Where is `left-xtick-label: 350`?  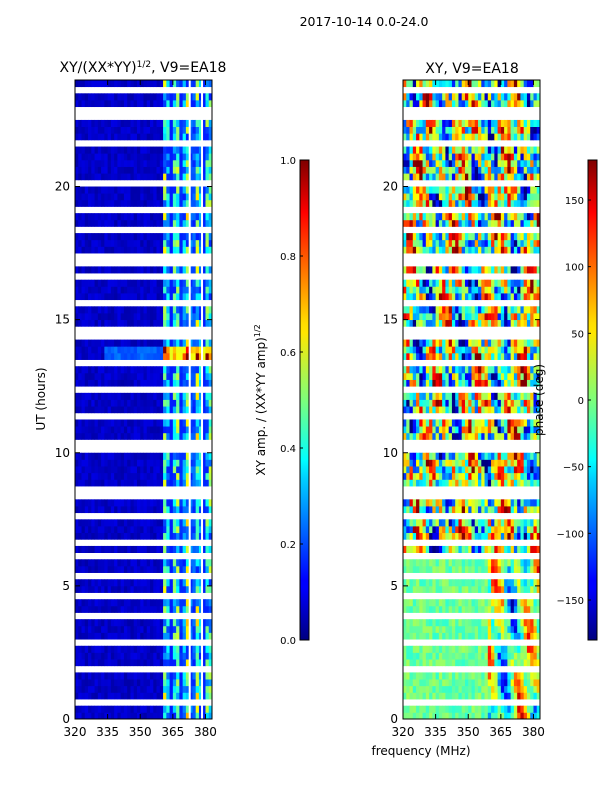 left-xtick-label: 350 is located at coordinates (140, 732).